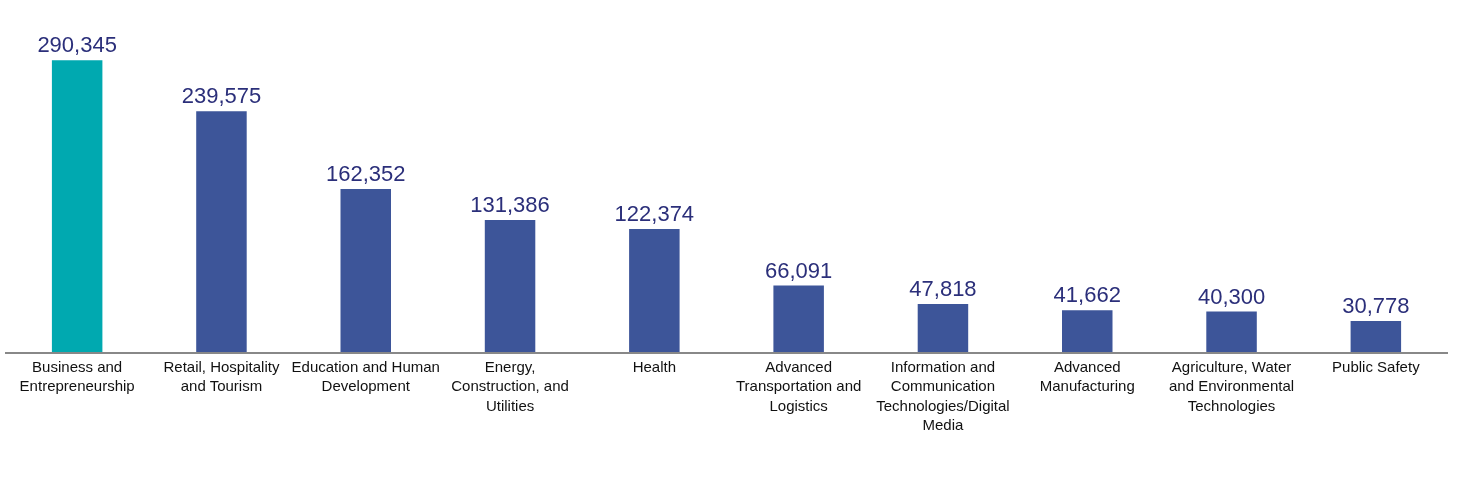 Image resolution: width=1460 pixels, height=477 pixels. I want to click on data-label: 290,345, so click(77, 45).